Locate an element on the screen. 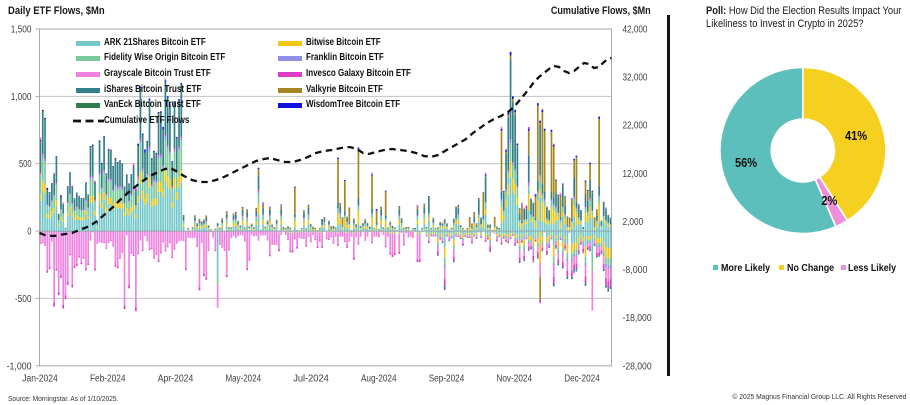 The height and width of the screenshot is (405, 910). svg-text: Apr-2024 is located at coordinates (176, 379).